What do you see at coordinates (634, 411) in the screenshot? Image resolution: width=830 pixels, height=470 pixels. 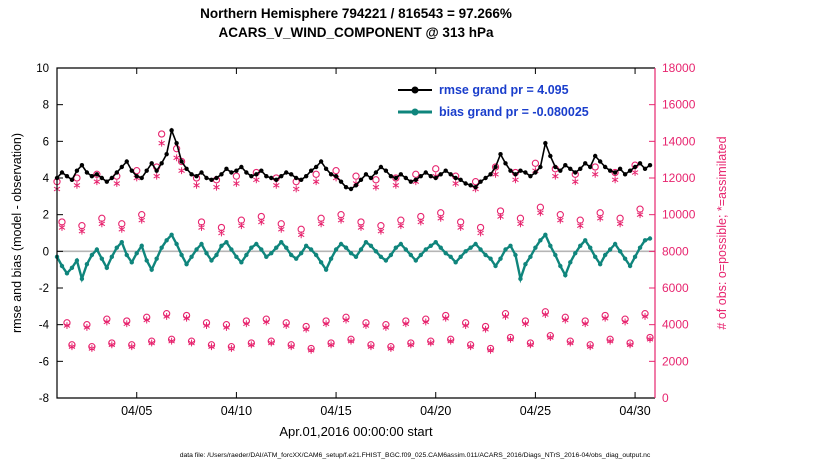 I see `x-axis-tick-label: 04/30` at bounding box center [634, 411].